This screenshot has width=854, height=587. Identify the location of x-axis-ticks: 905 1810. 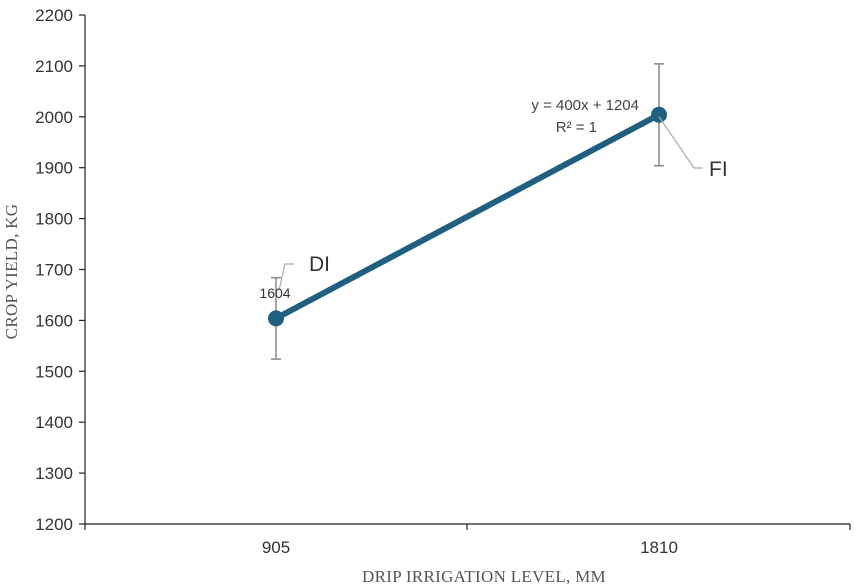
(467, 540).